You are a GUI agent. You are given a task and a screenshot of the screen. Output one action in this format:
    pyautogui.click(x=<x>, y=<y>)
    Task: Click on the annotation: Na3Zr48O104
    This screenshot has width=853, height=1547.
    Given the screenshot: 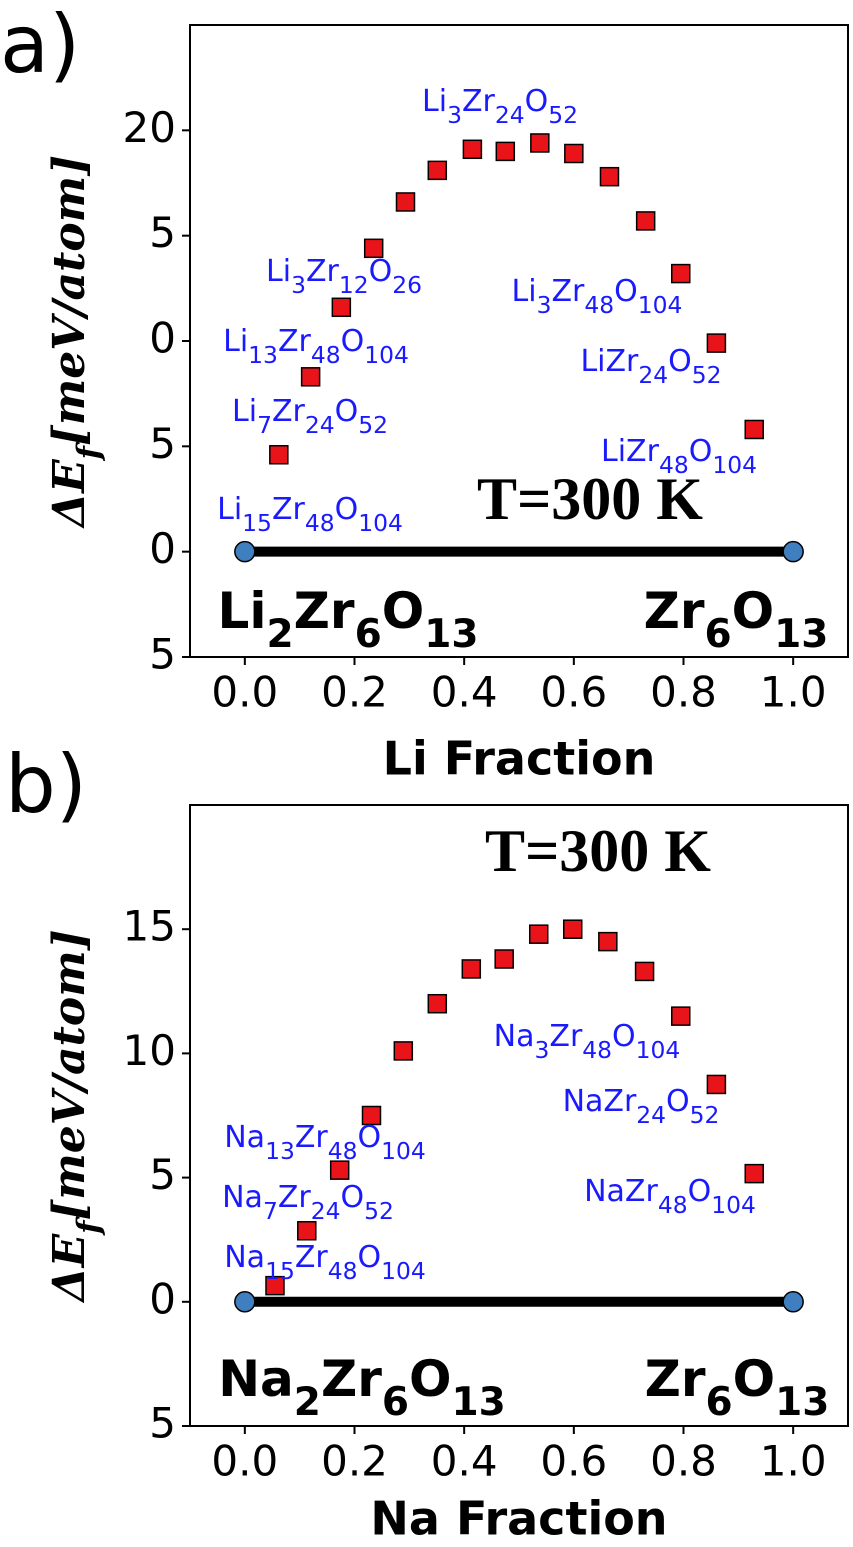 What is the action you would take?
    pyautogui.click(x=587, y=1041)
    